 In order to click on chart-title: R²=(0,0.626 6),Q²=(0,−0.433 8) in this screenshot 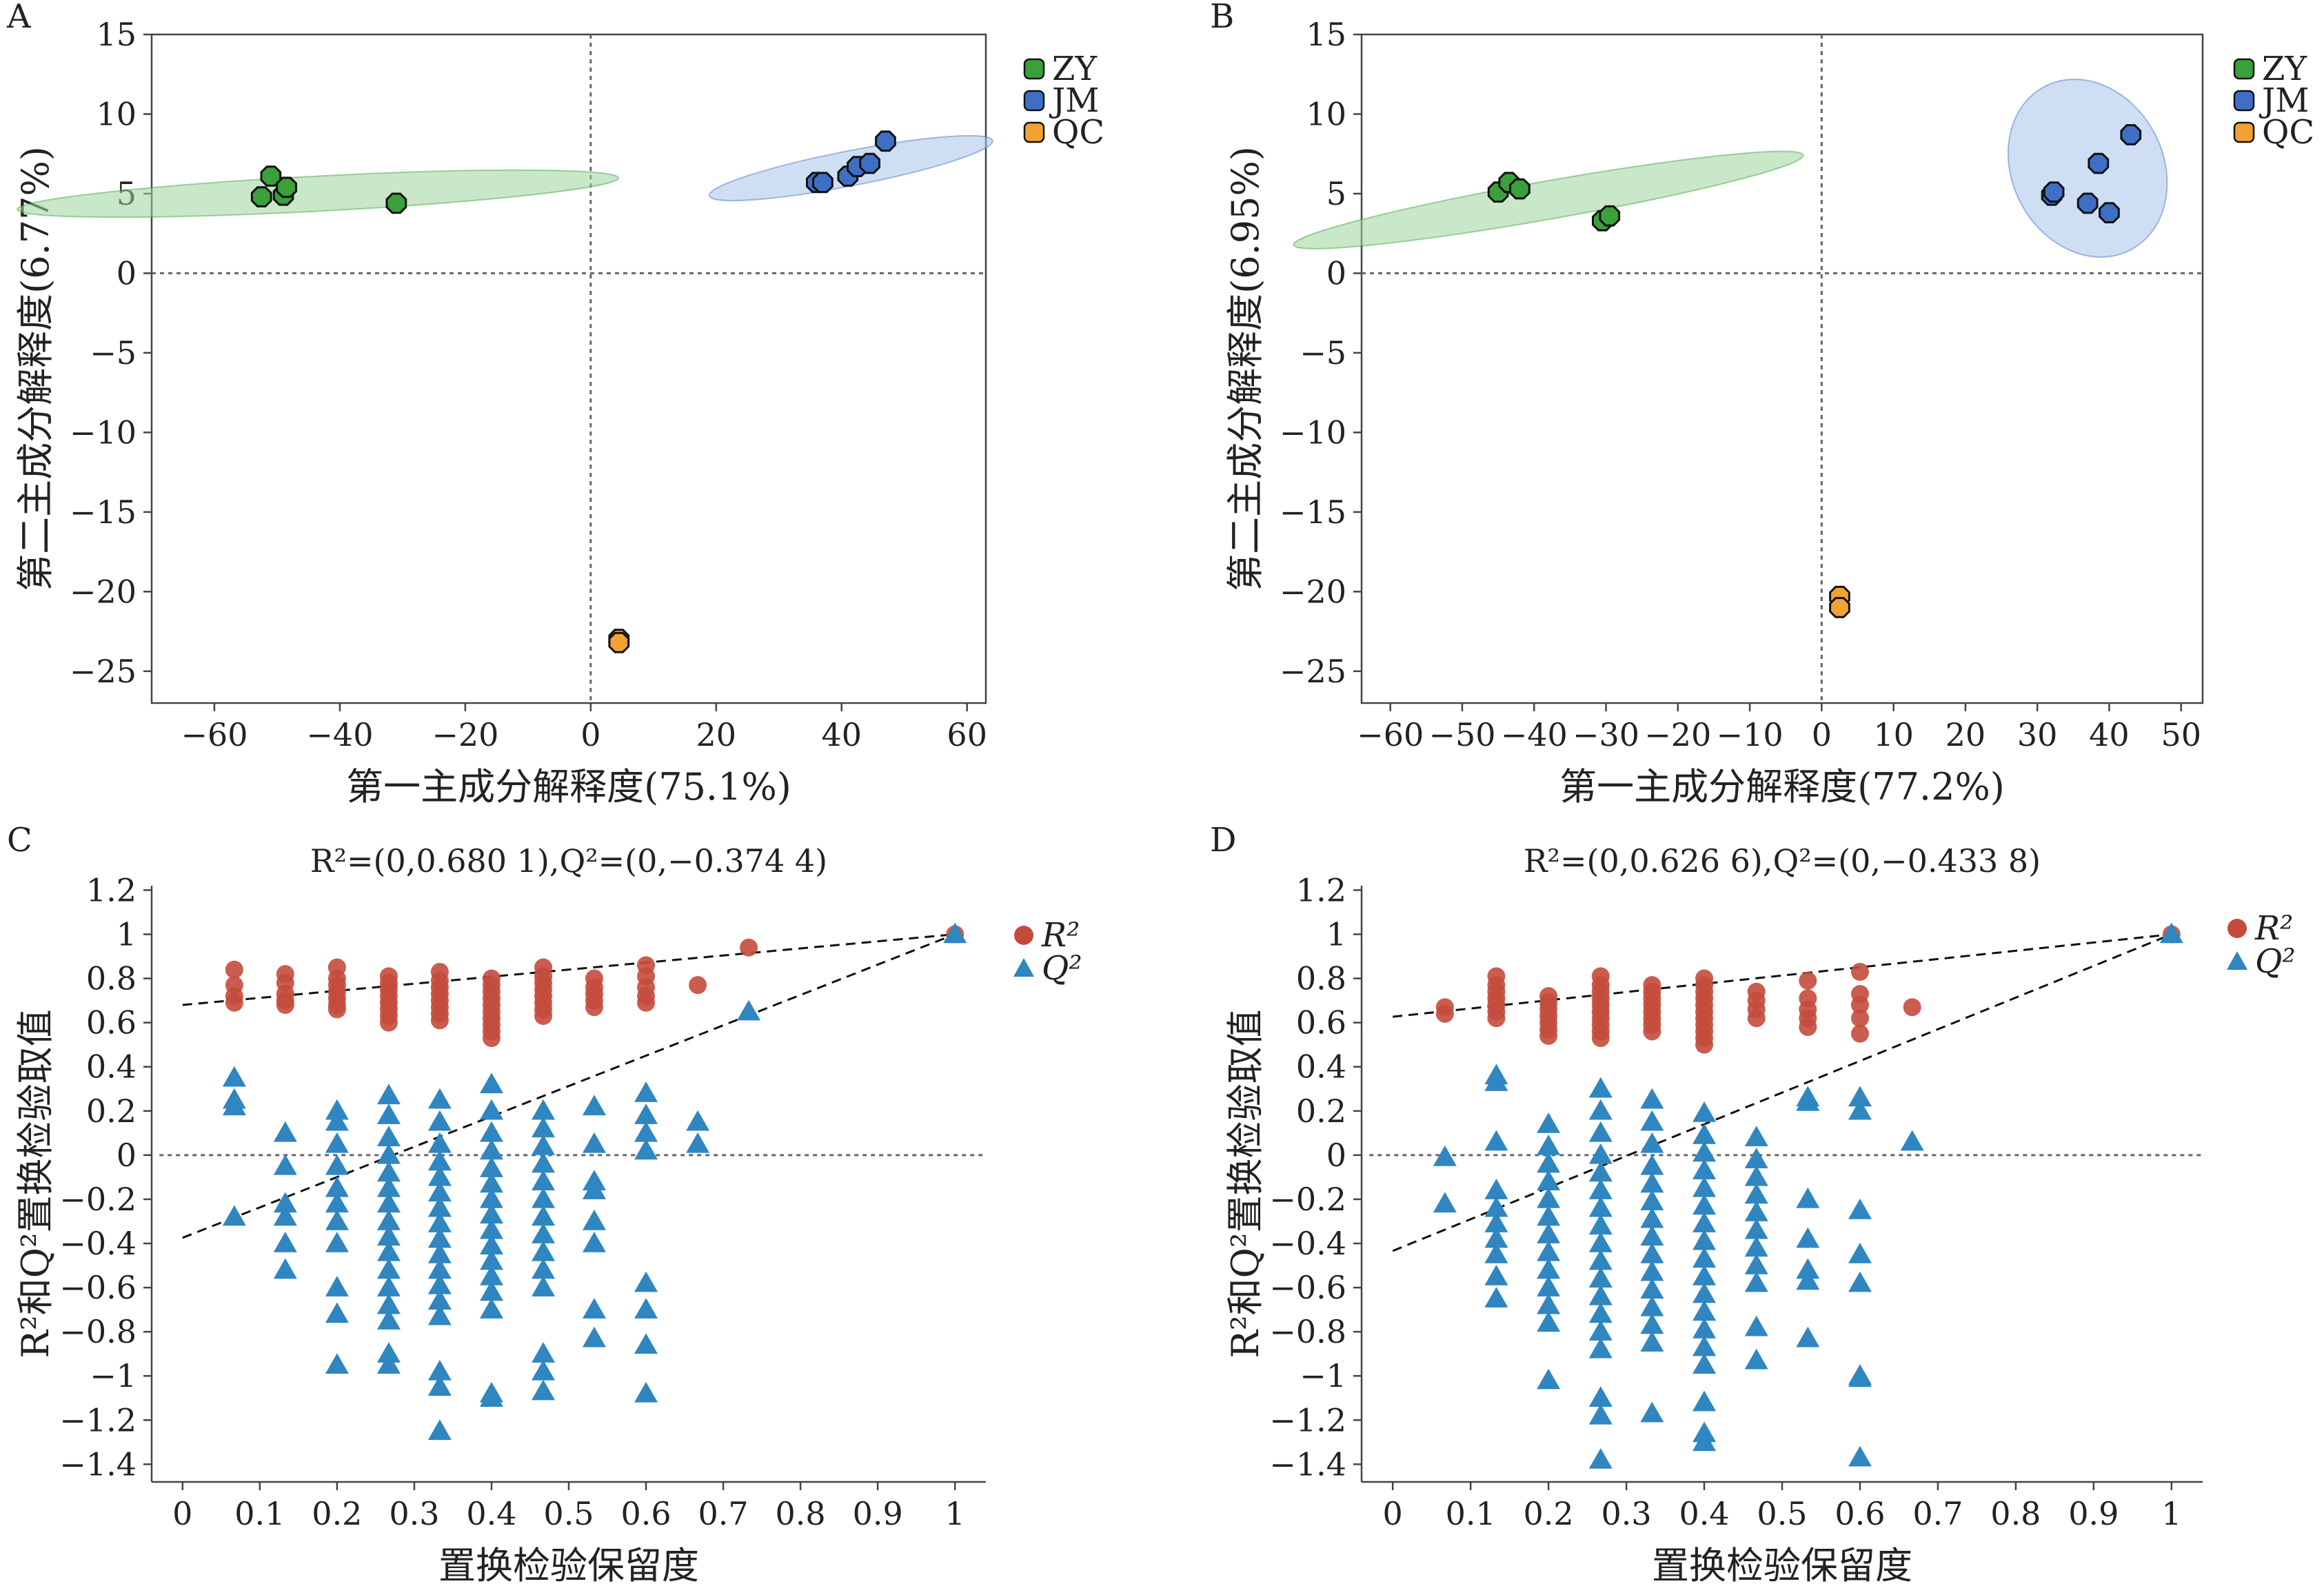, I will do `click(1782, 861)`.